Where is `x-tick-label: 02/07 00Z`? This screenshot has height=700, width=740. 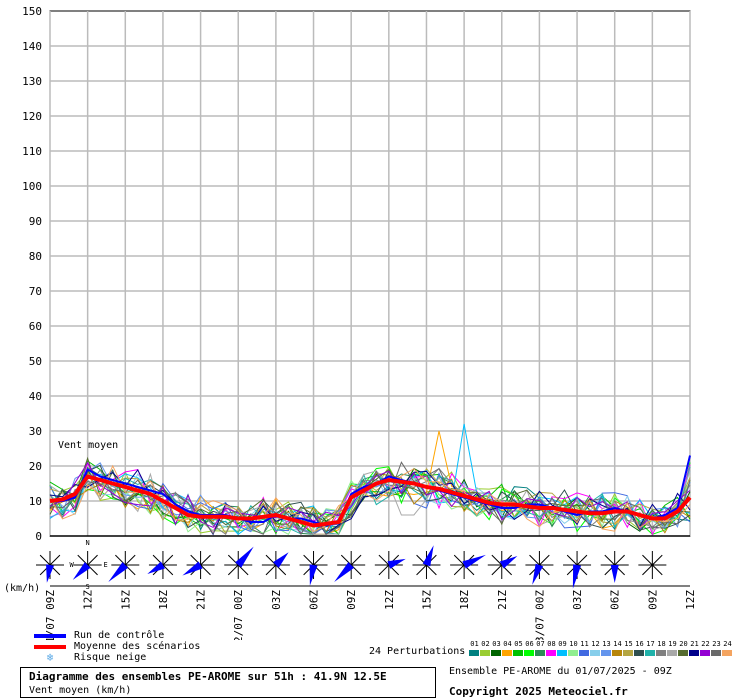
x-tick-label: 02/07 00Z is located at coordinates (238, 615).